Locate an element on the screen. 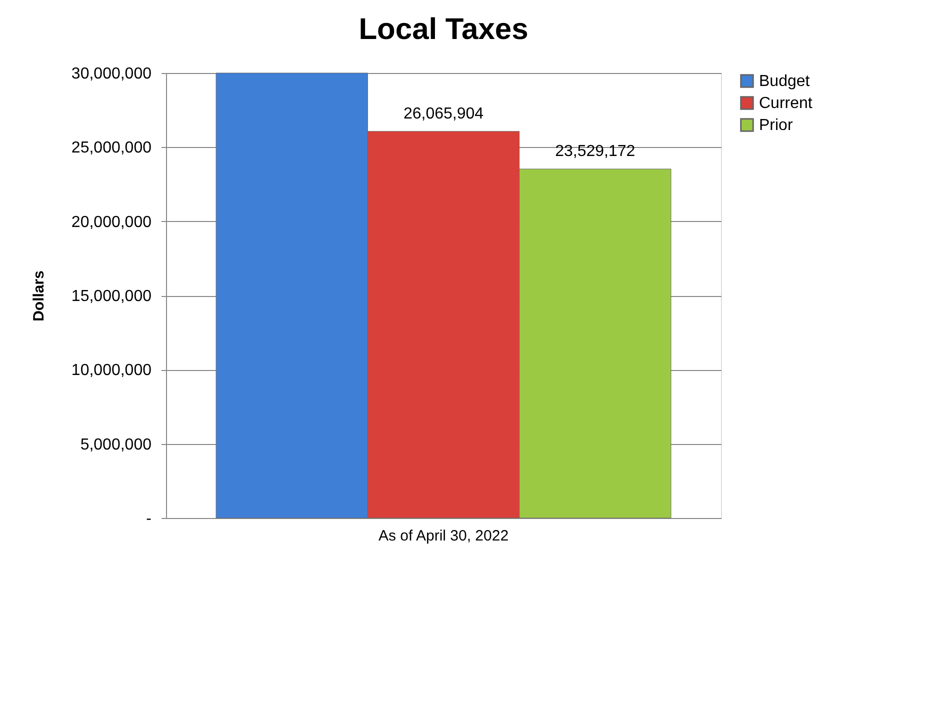  data-label: 23,529,172 is located at coordinates (595, 151).